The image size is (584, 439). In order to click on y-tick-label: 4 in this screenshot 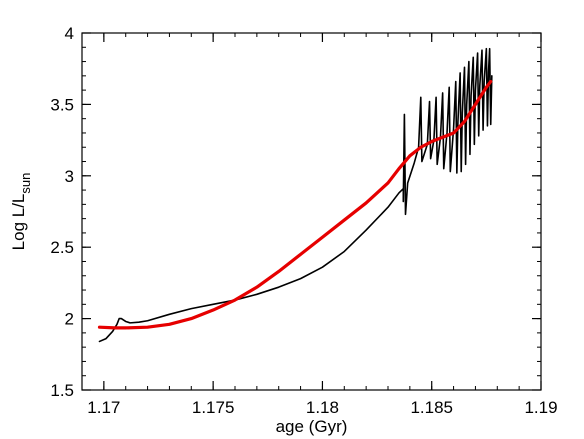, I will do `click(69, 33)`.